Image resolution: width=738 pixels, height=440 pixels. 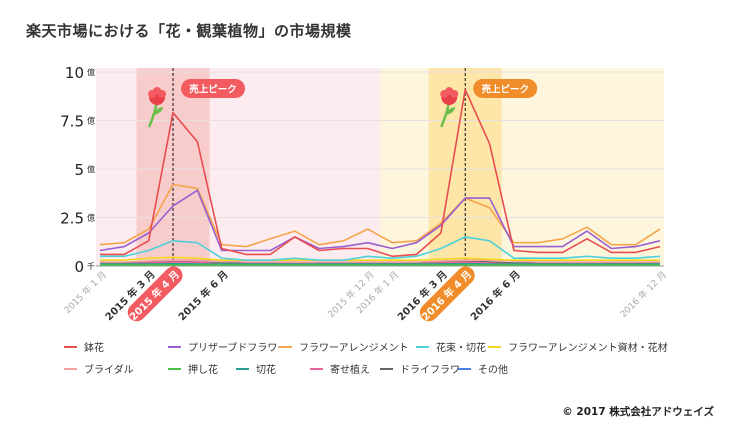 I want to click on series-line-ブライダル, so click(x=380, y=261).